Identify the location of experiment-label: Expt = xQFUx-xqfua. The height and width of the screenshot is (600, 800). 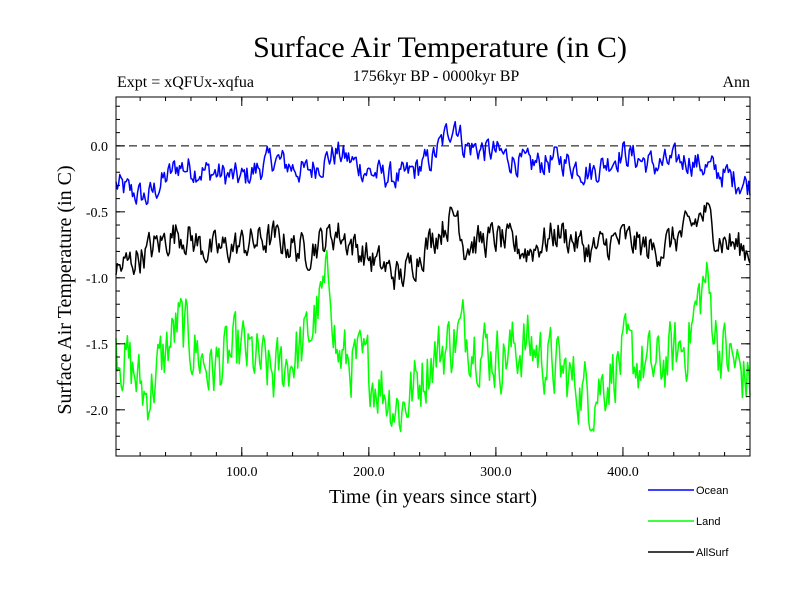
(185, 82).